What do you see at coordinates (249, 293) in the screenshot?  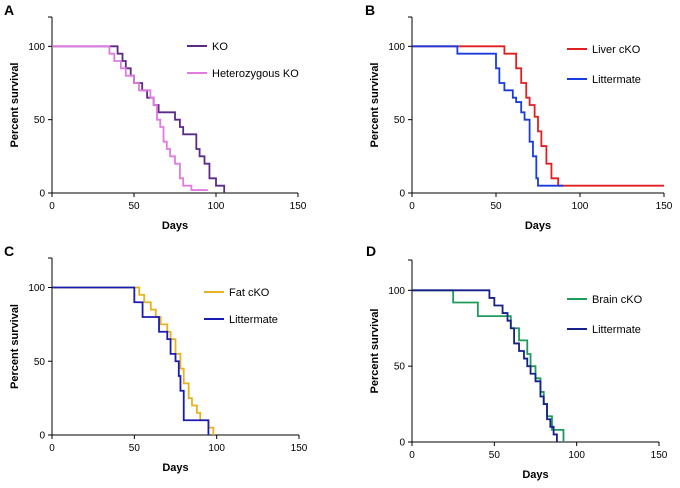 I see `legend-label: Fat cKO` at bounding box center [249, 293].